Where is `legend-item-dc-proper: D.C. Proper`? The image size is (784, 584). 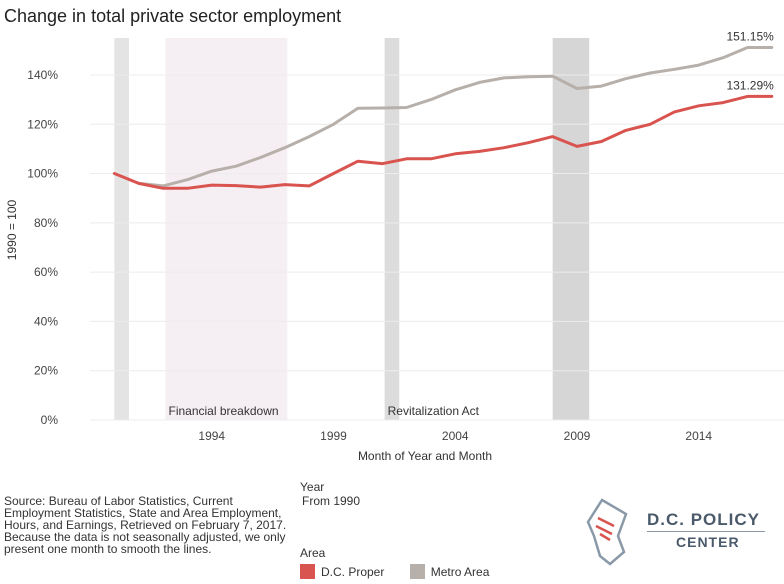 legend-item-dc-proper: D.C. Proper is located at coordinates (342, 571).